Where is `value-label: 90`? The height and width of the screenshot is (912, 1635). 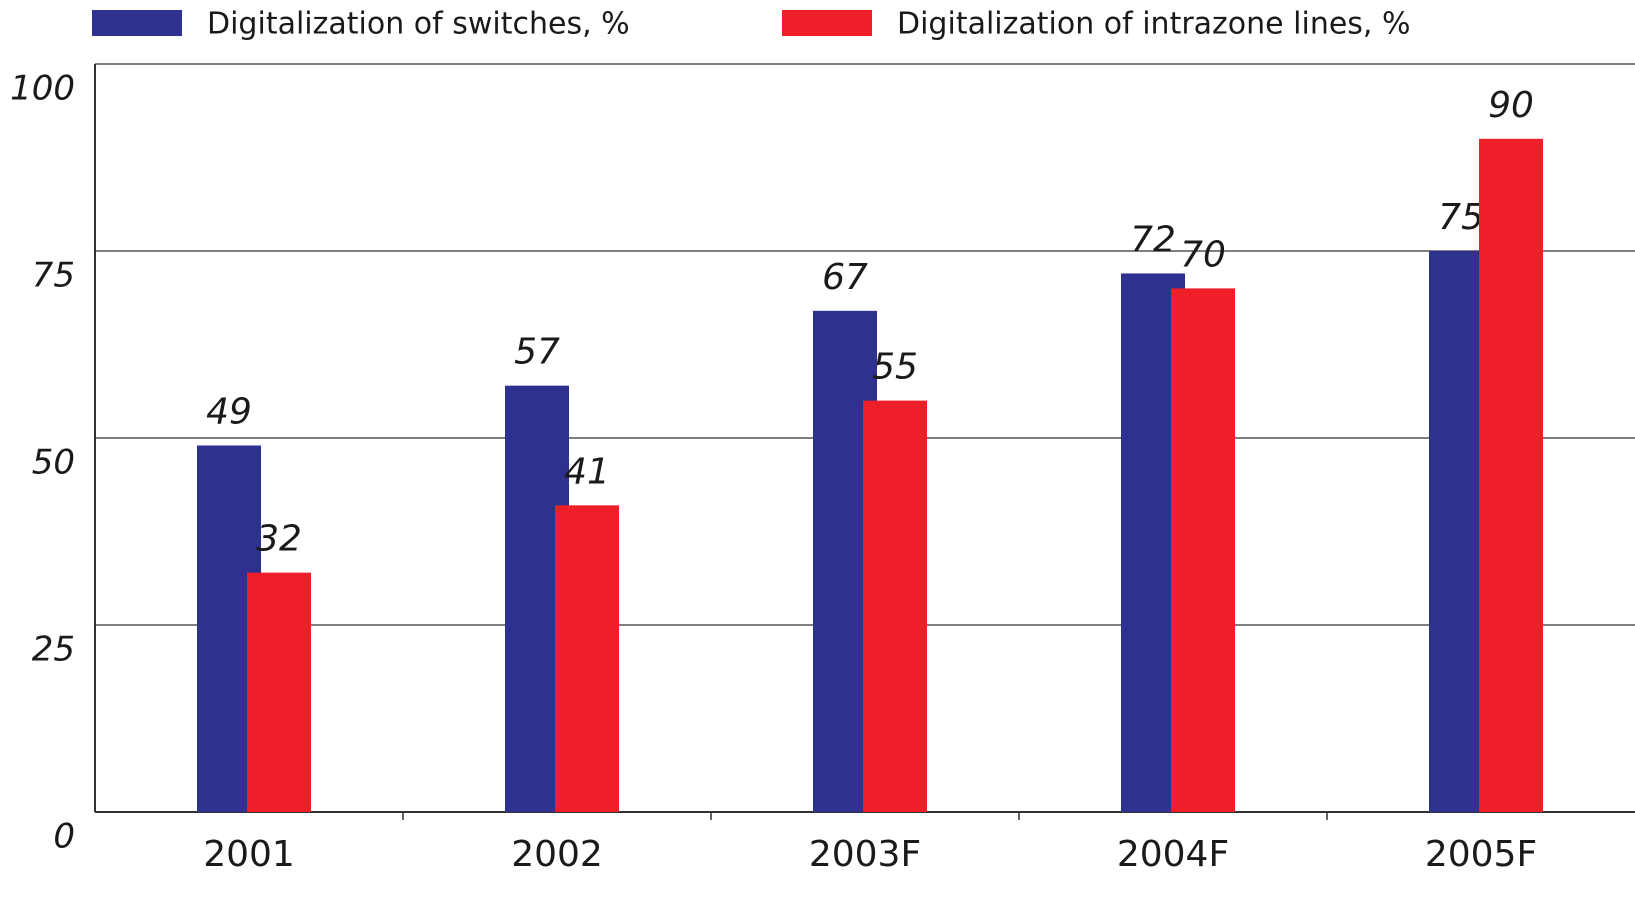 value-label: 90 is located at coordinates (1511, 105).